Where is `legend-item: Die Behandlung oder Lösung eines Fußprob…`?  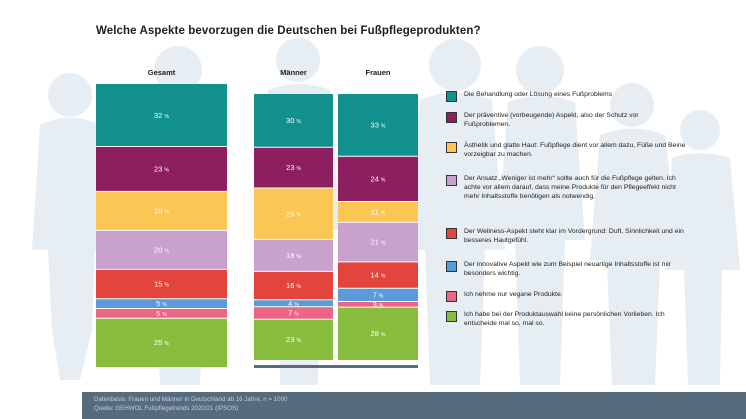
legend-item: Die Behandlung oder Lösung eines Fußprob… is located at coordinates (566, 96).